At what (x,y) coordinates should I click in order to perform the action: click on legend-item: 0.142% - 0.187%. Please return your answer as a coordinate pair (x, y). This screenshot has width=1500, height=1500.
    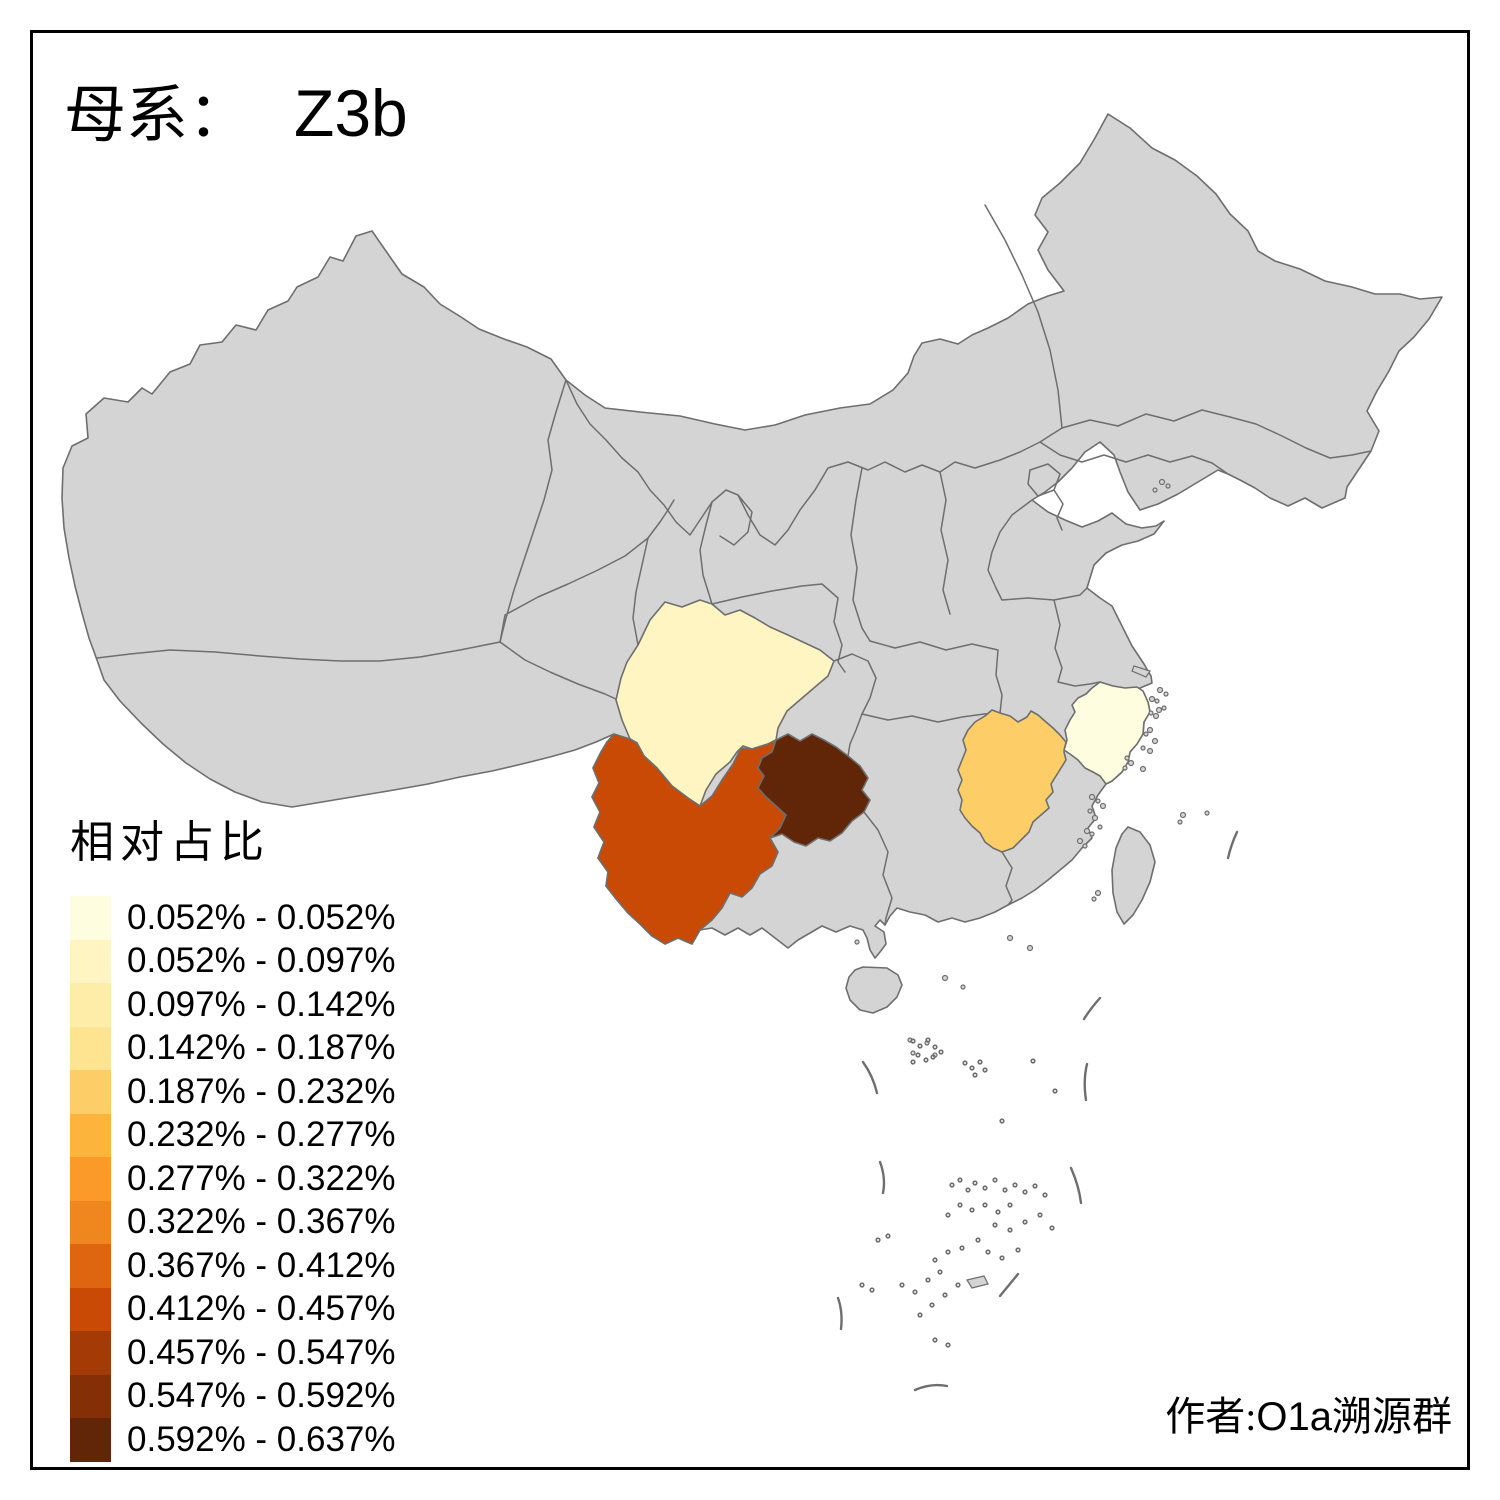
    Looking at the image, I should click on (233, 1048).